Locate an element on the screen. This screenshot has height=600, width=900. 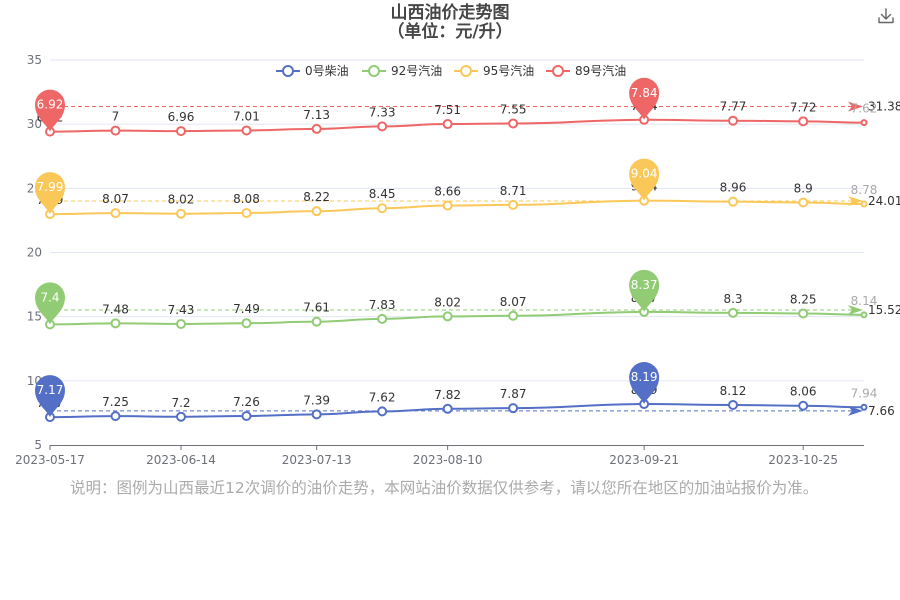
avg-label: 31.38 is located at coordinates (884, 106).